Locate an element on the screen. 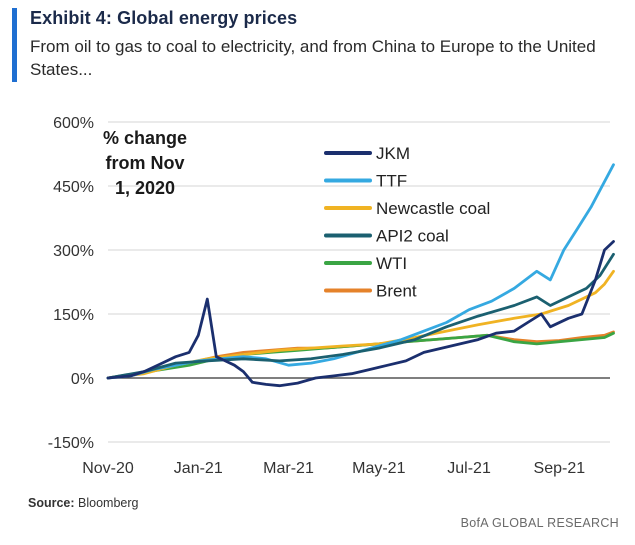  x-tick-label: Jan-21 is located at coordinates (198, 468).